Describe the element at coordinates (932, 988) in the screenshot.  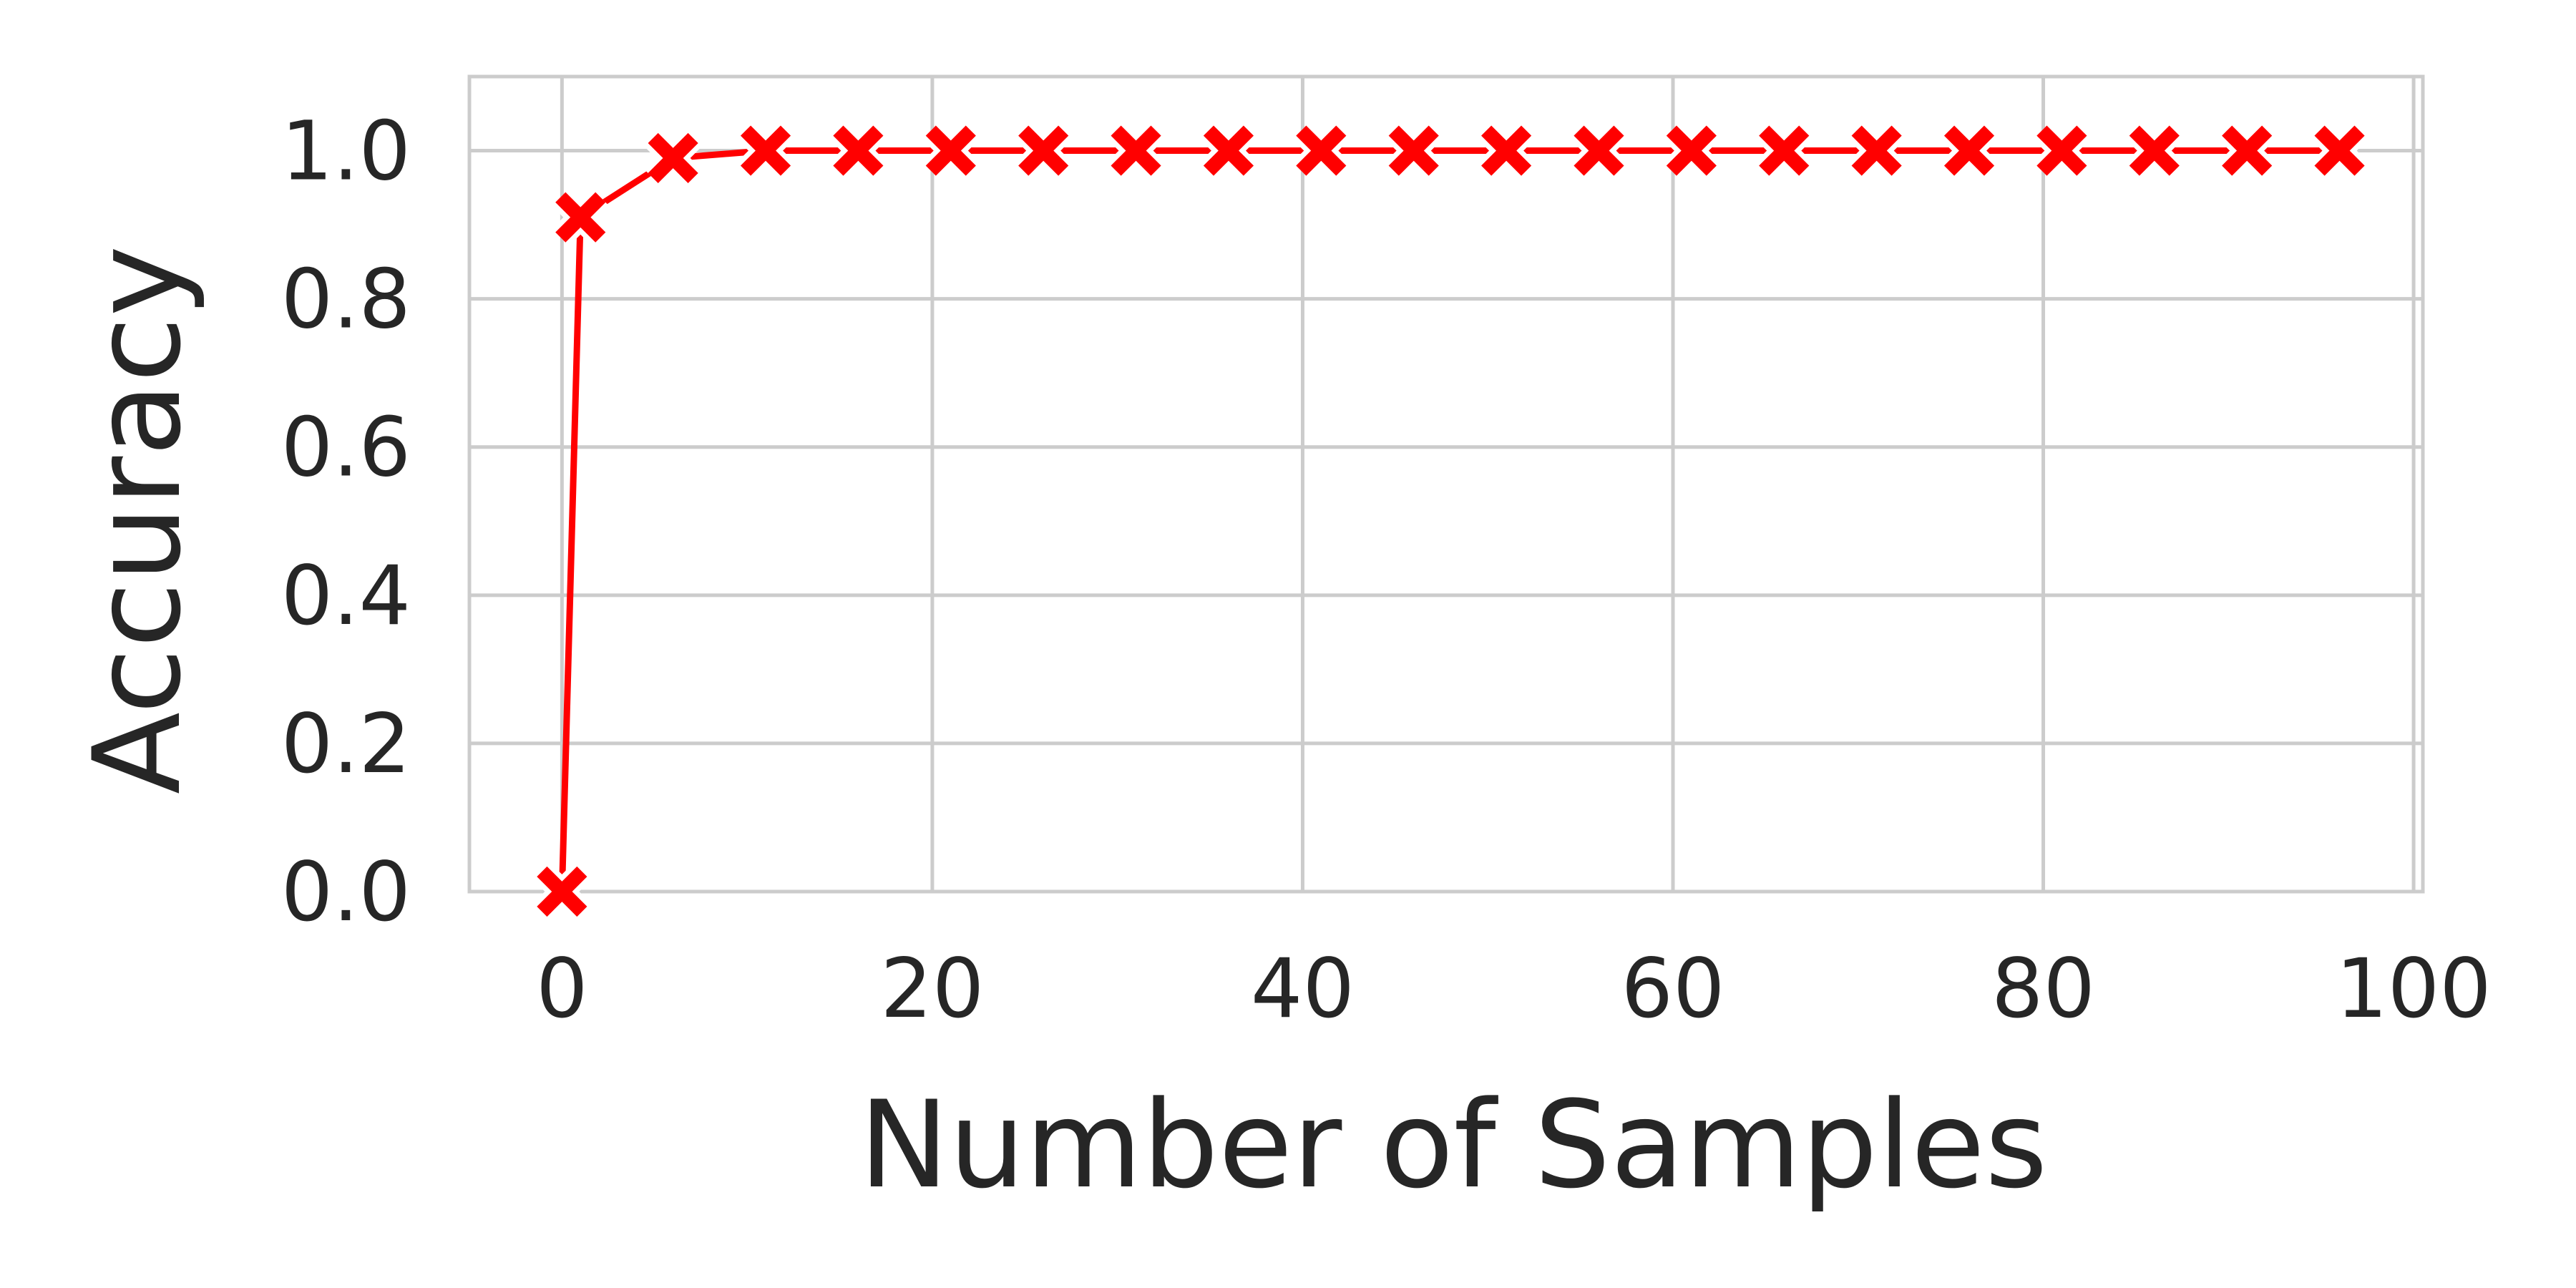
I see `x-tick-label: 20` at that location.